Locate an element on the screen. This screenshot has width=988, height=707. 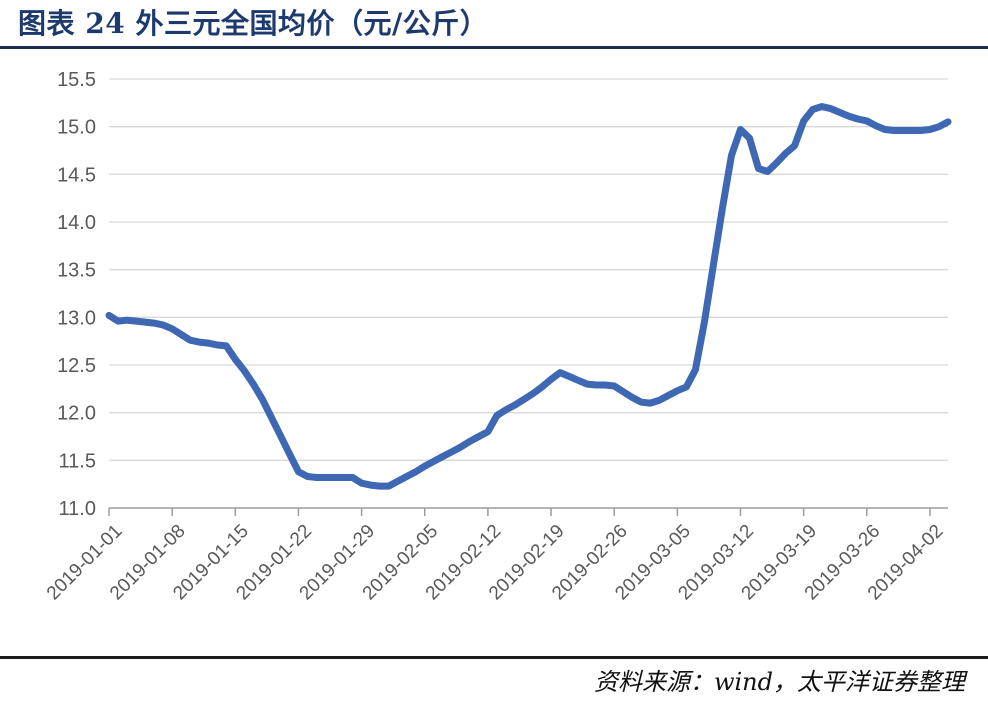
y-axis-tick-label: 12.0 is located at coordinates (76, 414).